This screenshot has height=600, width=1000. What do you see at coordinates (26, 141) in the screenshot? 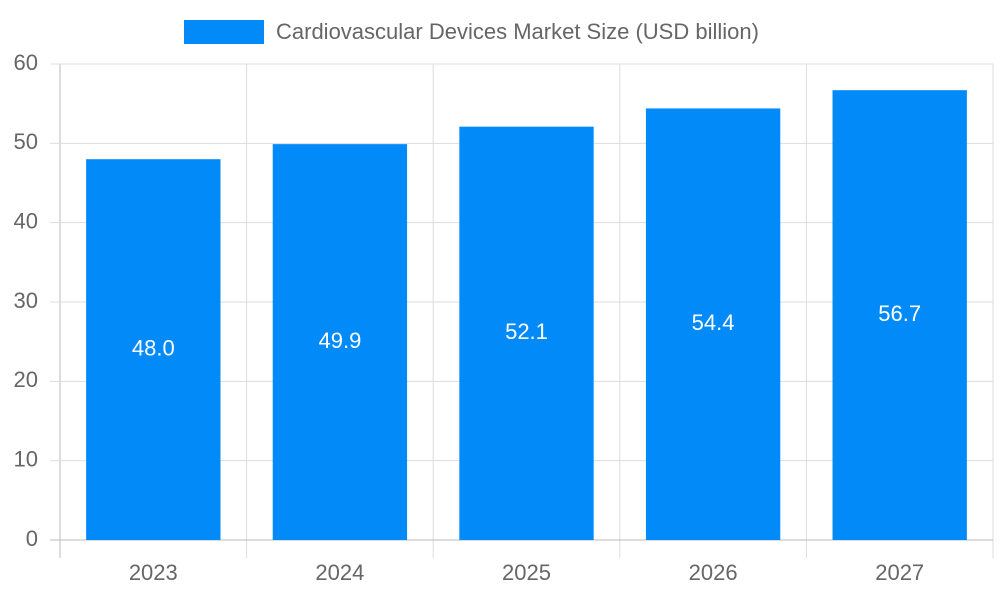
I see `y-tick-label: 50` at bounding box center [26, 141].